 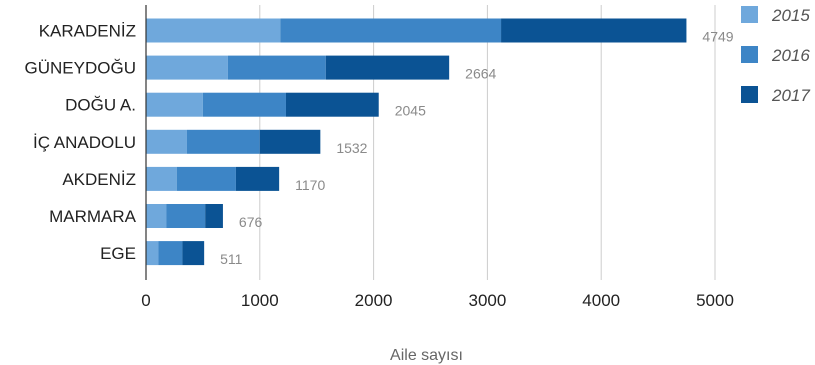 I want to click on x-tick-label: 2000, so click(x=374, y=300).